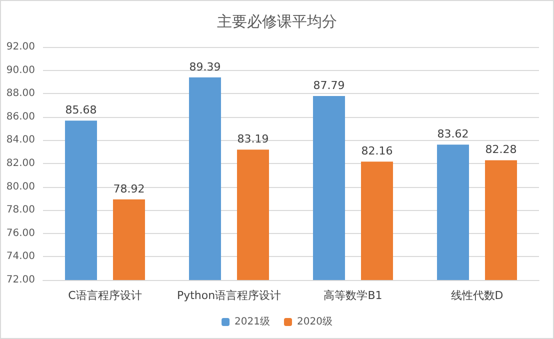  I want to click on legend-label: 2020级, so click(314, 322).